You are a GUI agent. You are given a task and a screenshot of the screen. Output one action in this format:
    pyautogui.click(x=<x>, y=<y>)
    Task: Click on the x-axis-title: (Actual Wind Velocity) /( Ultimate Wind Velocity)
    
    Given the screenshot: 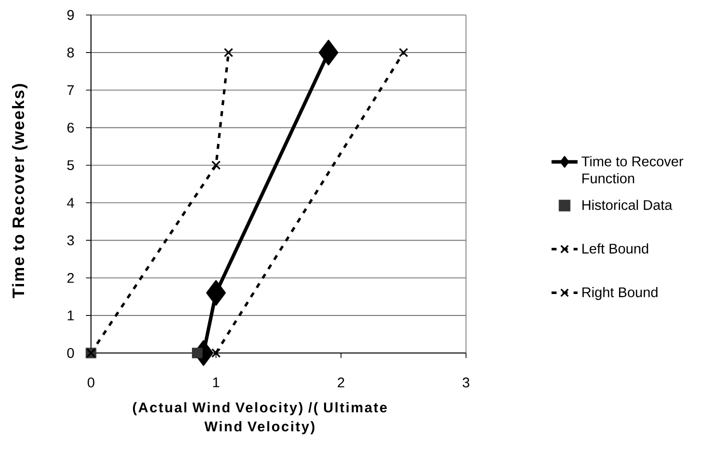 What is the action you would take?
    pyautogui.click(x=259, y=418)
    